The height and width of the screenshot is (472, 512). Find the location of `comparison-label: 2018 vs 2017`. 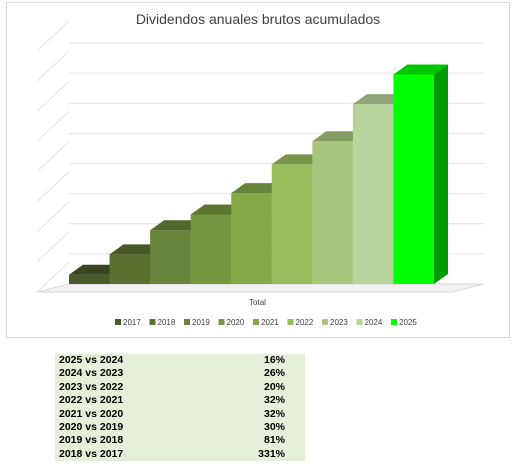

comparison-label: 2018 vs 2017 is located at coordinates (91, 453).